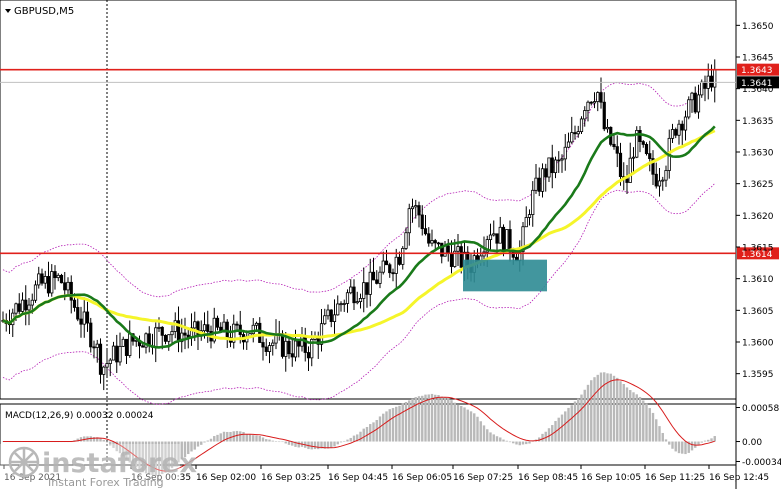  What do you see at coordinates (8, 11) in the screenshot?
I see `dropdown-triangle-icon` at bounding box center [8, 11].